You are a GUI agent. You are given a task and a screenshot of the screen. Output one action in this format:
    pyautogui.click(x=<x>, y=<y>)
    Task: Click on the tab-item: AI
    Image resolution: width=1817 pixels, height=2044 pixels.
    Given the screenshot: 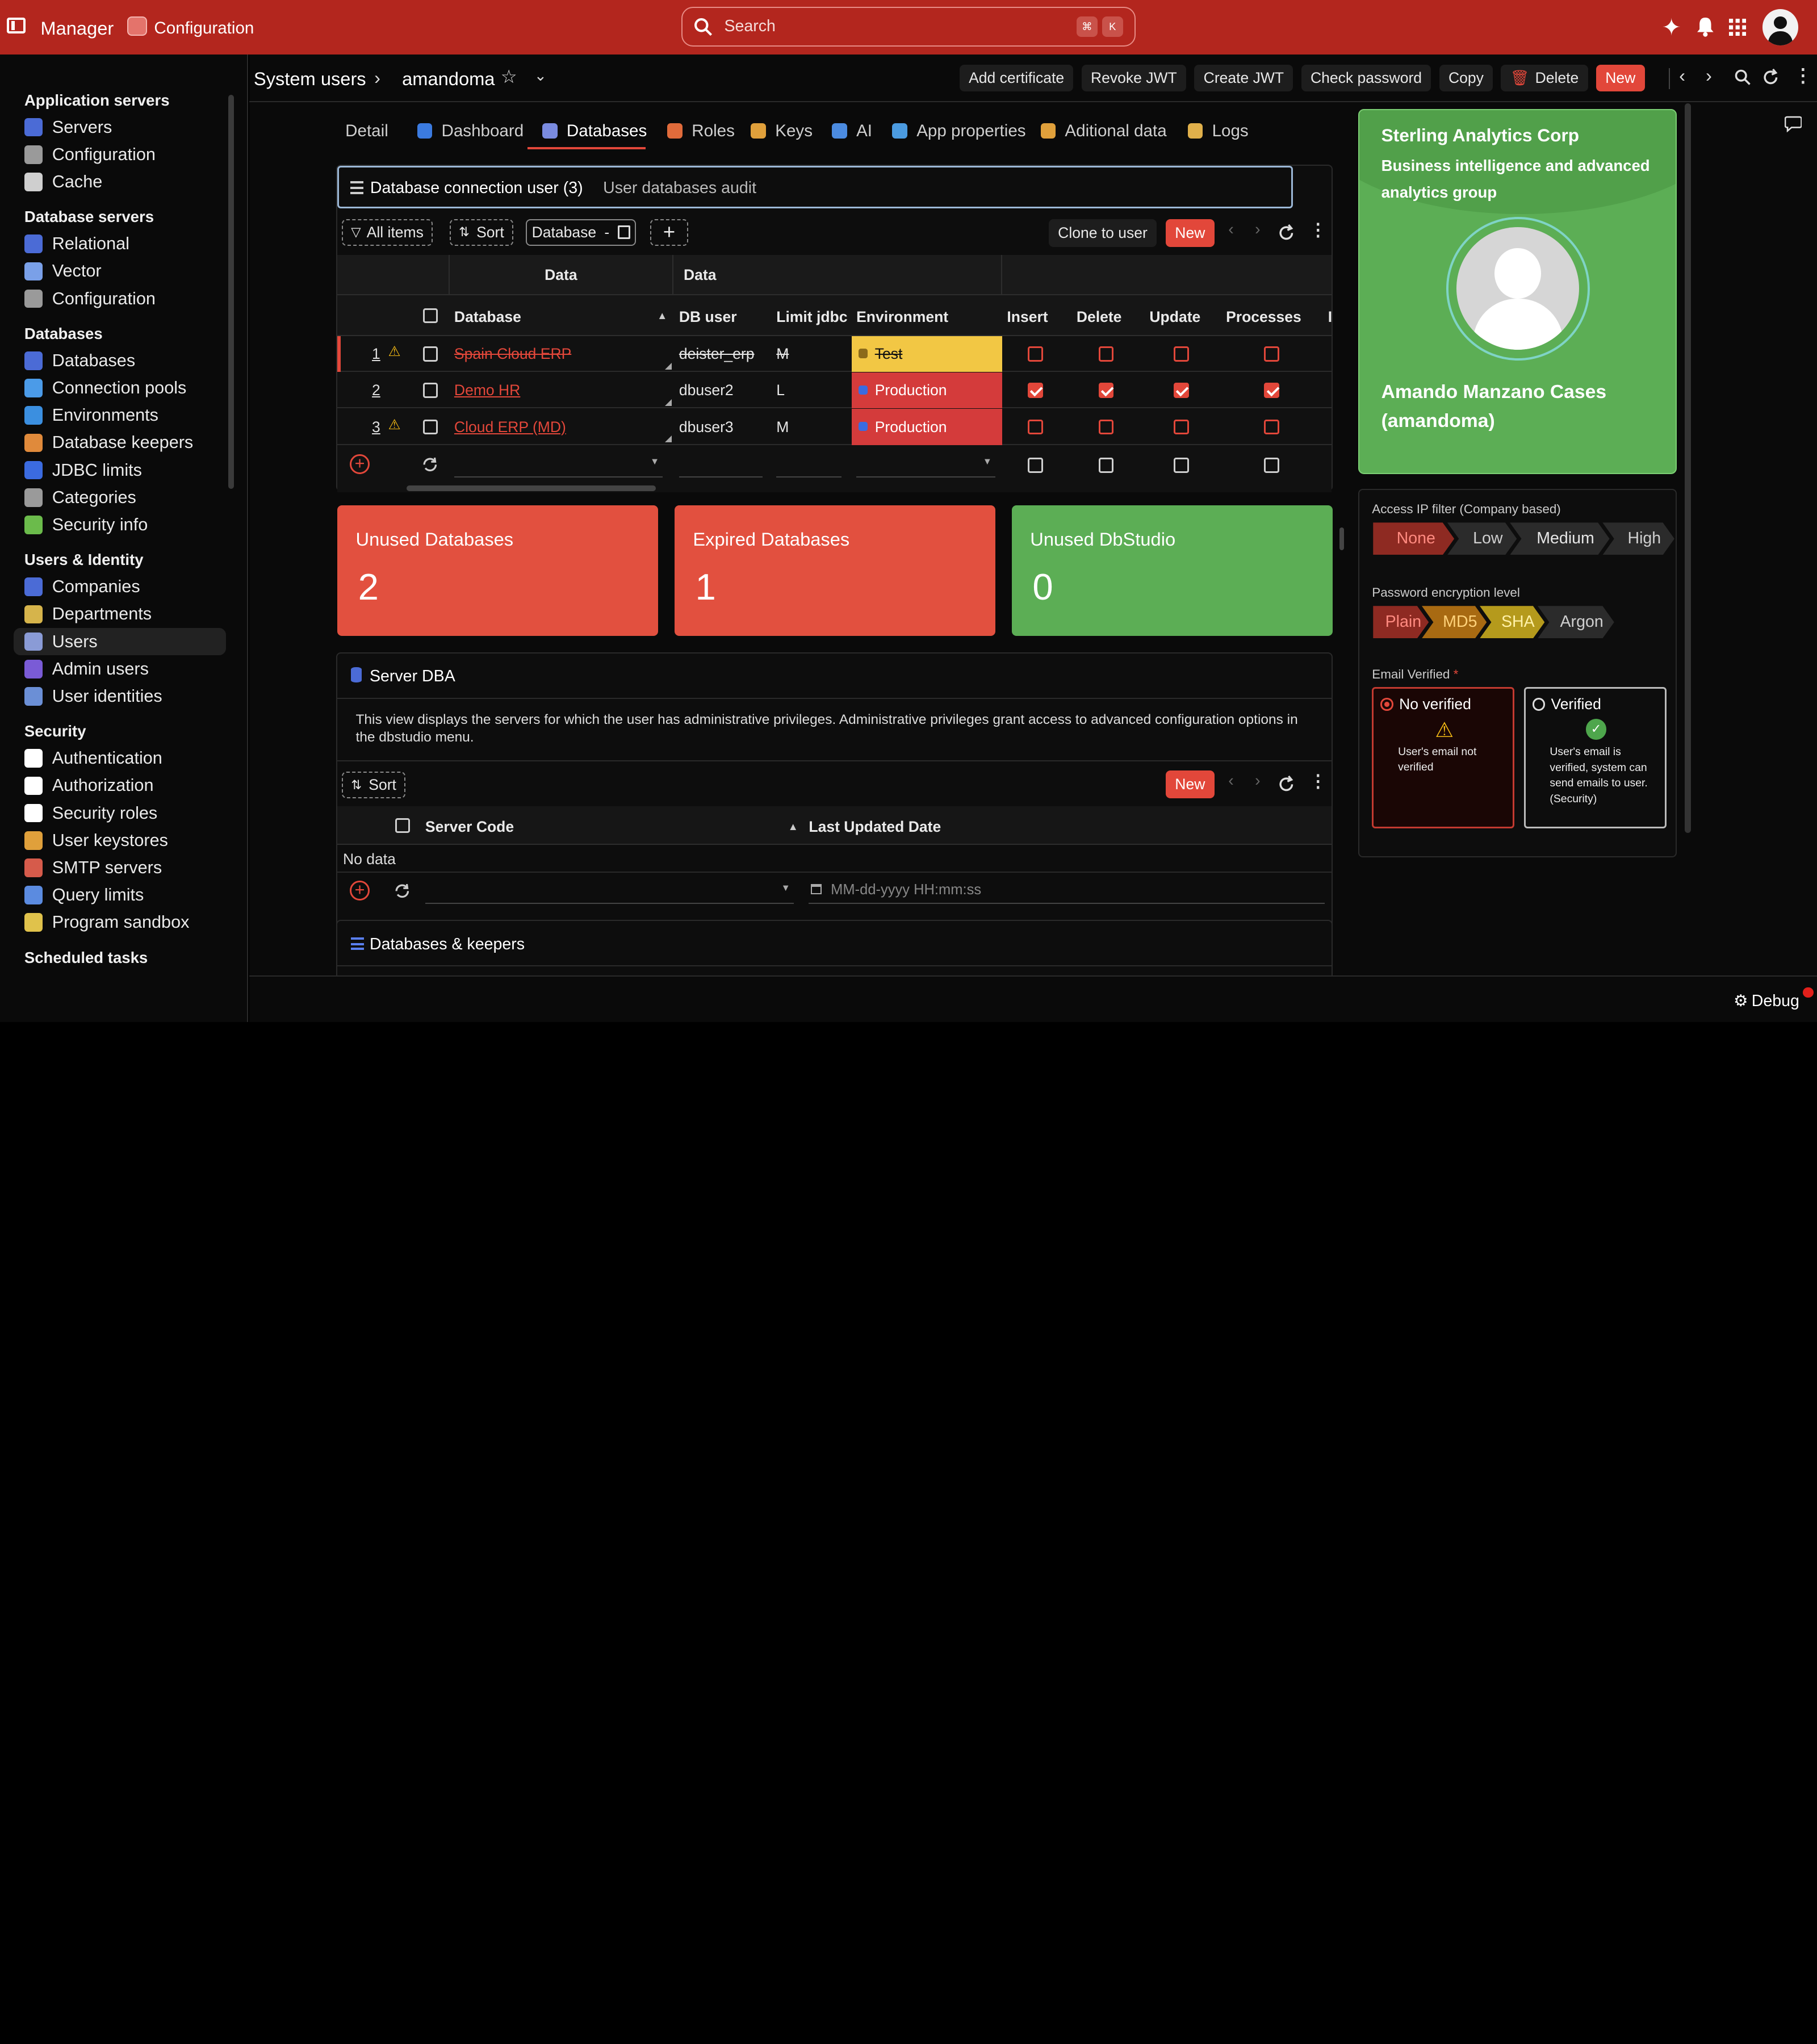 What is the action you would take?
    pyautogui.click(x=862, y=131)
    